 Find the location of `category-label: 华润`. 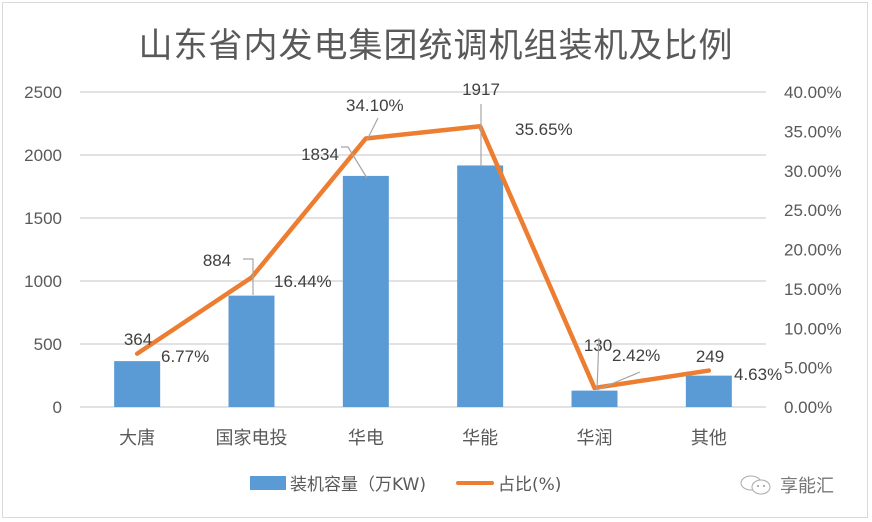

category-label: 华润 is located at coordinates (595, 438).